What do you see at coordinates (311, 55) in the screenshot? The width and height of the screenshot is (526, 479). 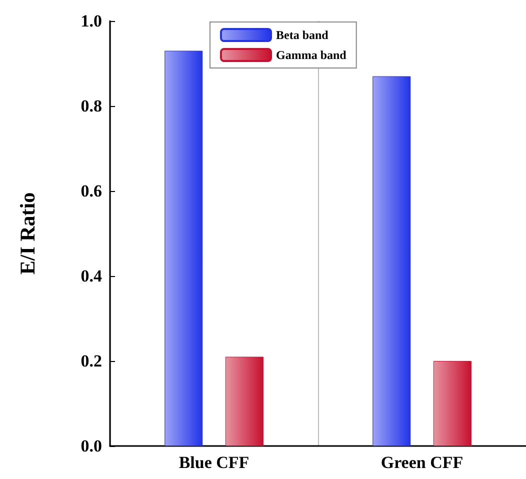 I see `legend-label: Gamma band` at bounding box center [311, 55].